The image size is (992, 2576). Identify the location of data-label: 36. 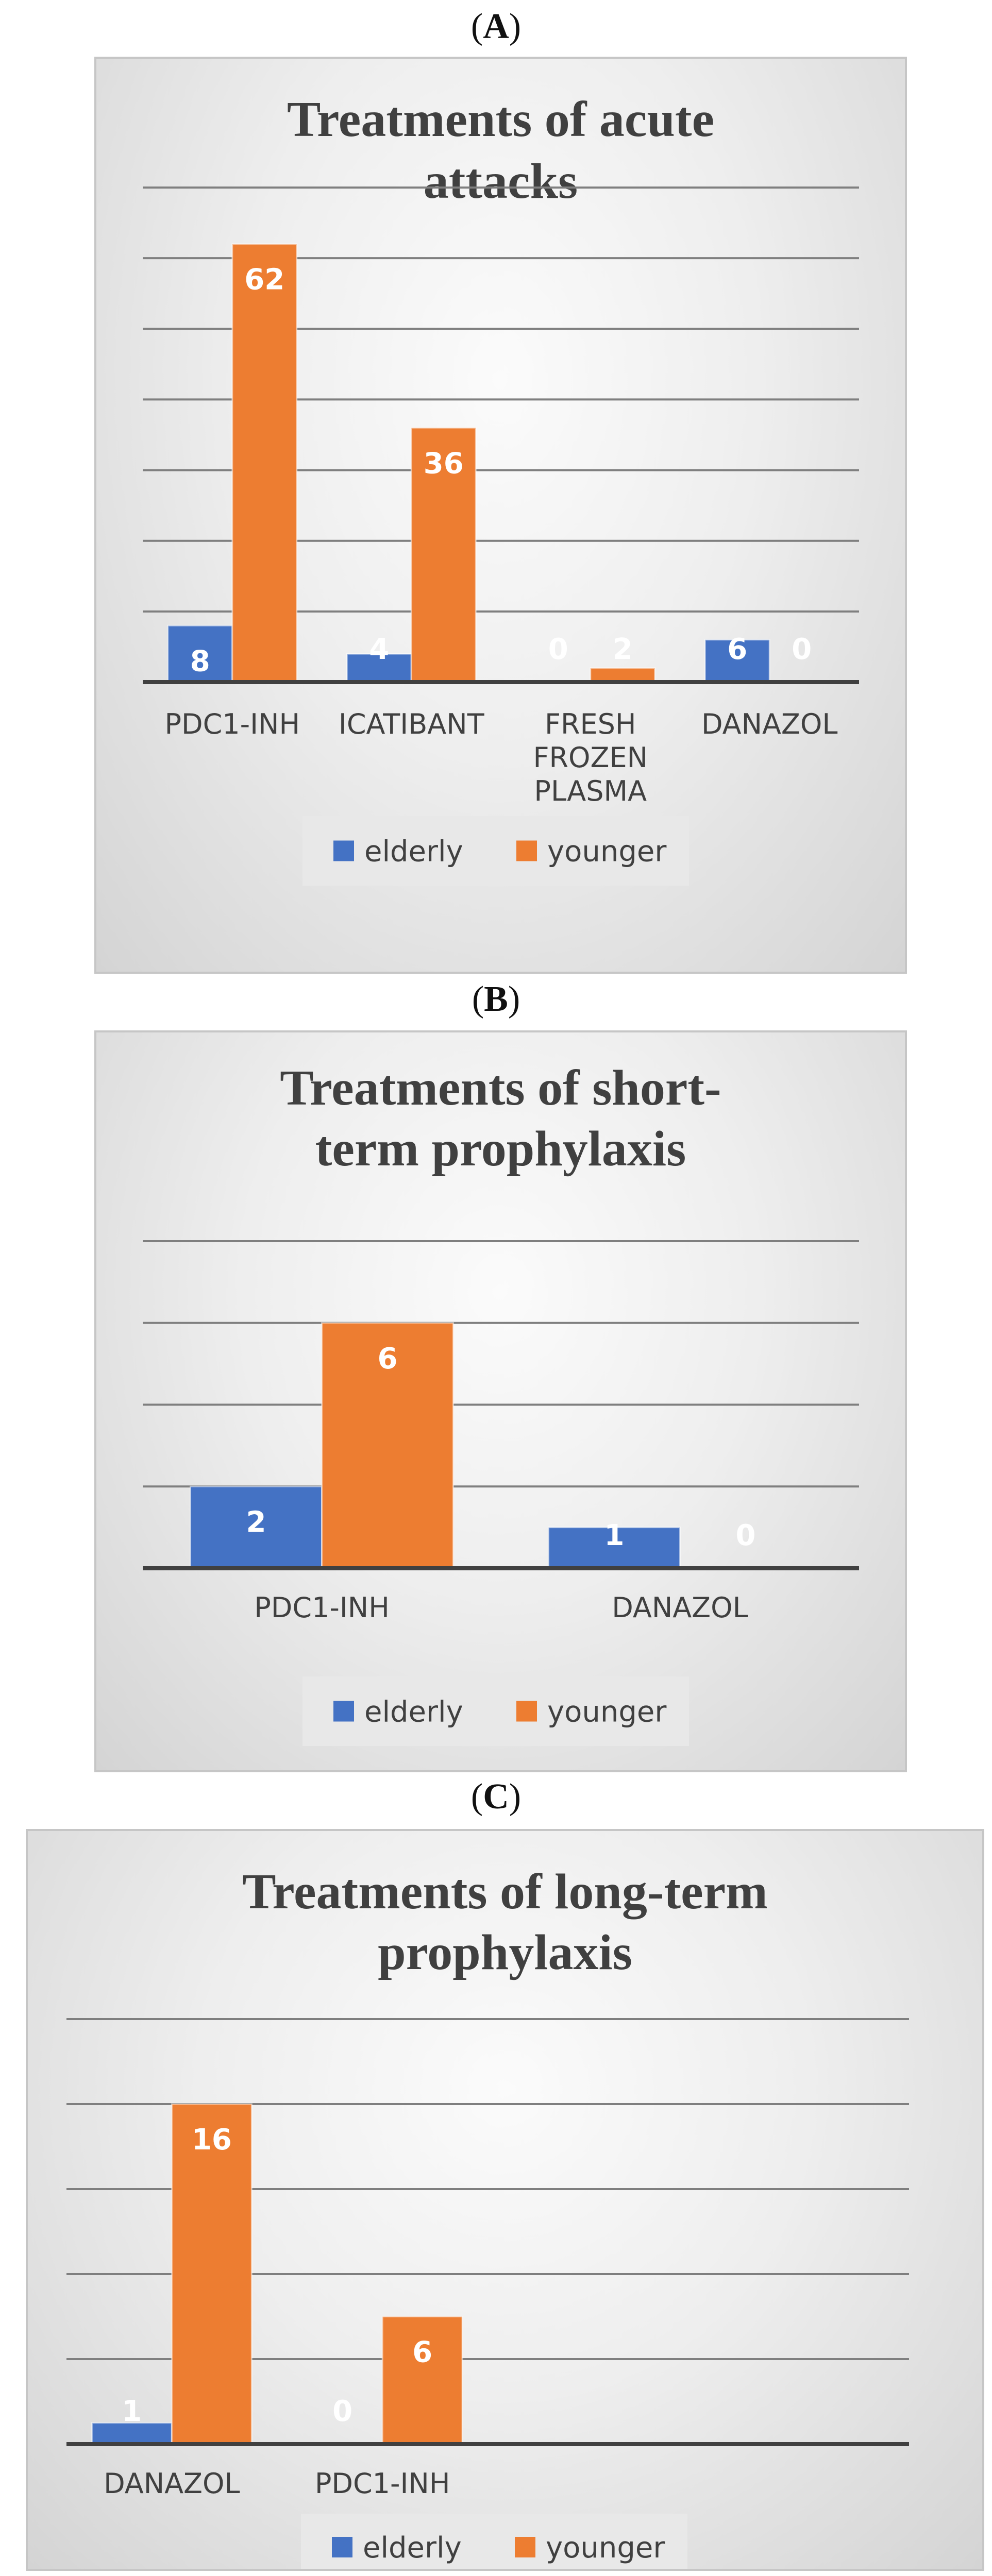
(444, 463).